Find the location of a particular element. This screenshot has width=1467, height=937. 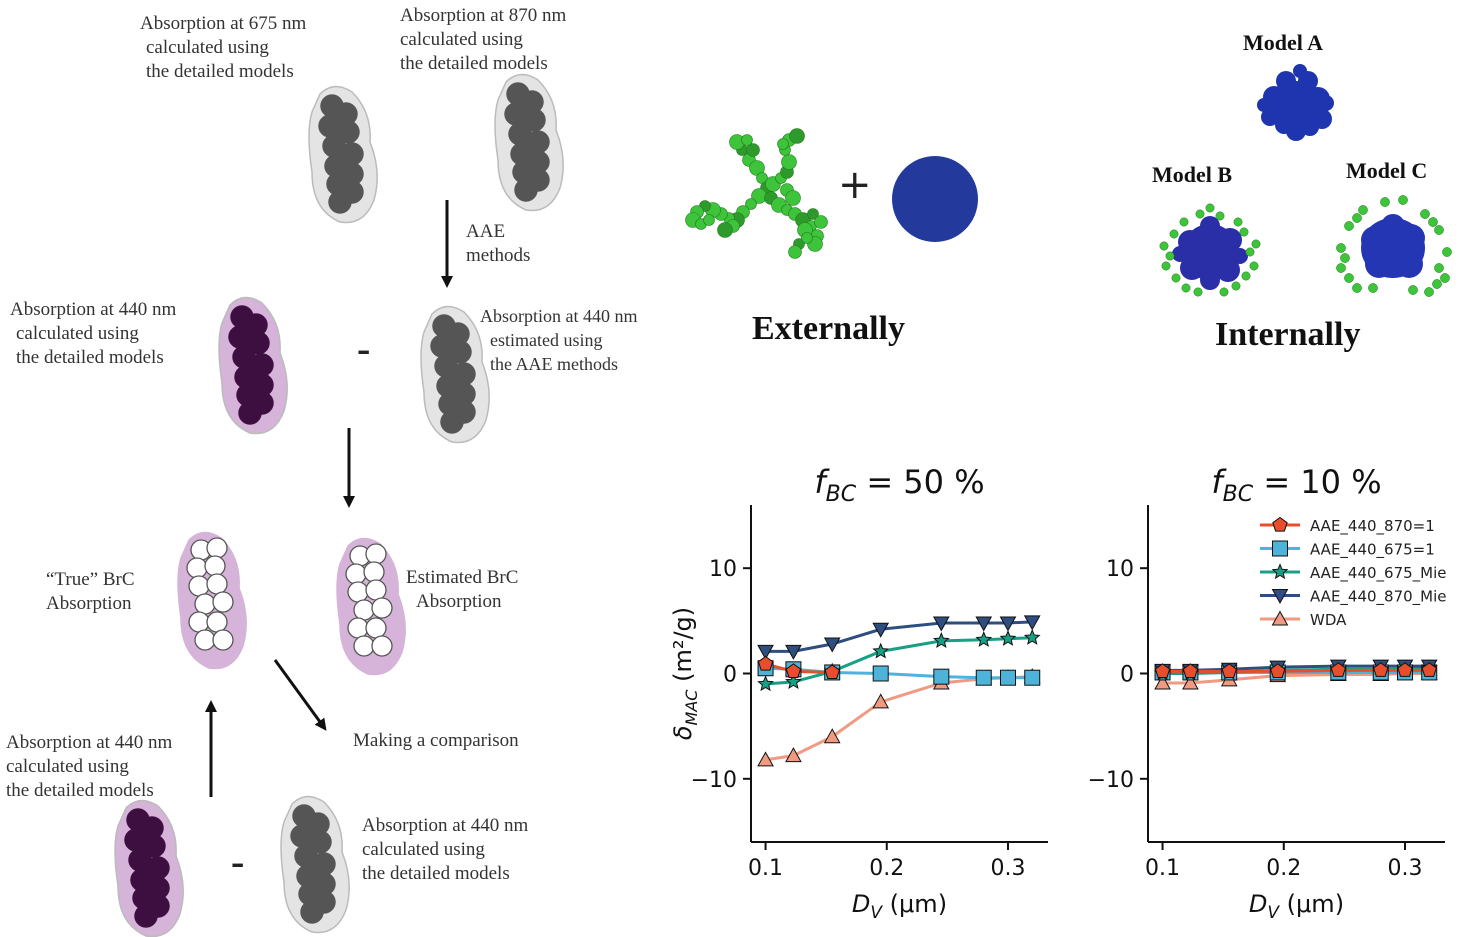

legend-label: AAE_440_870=1 is located at coordinates (1372, 526).